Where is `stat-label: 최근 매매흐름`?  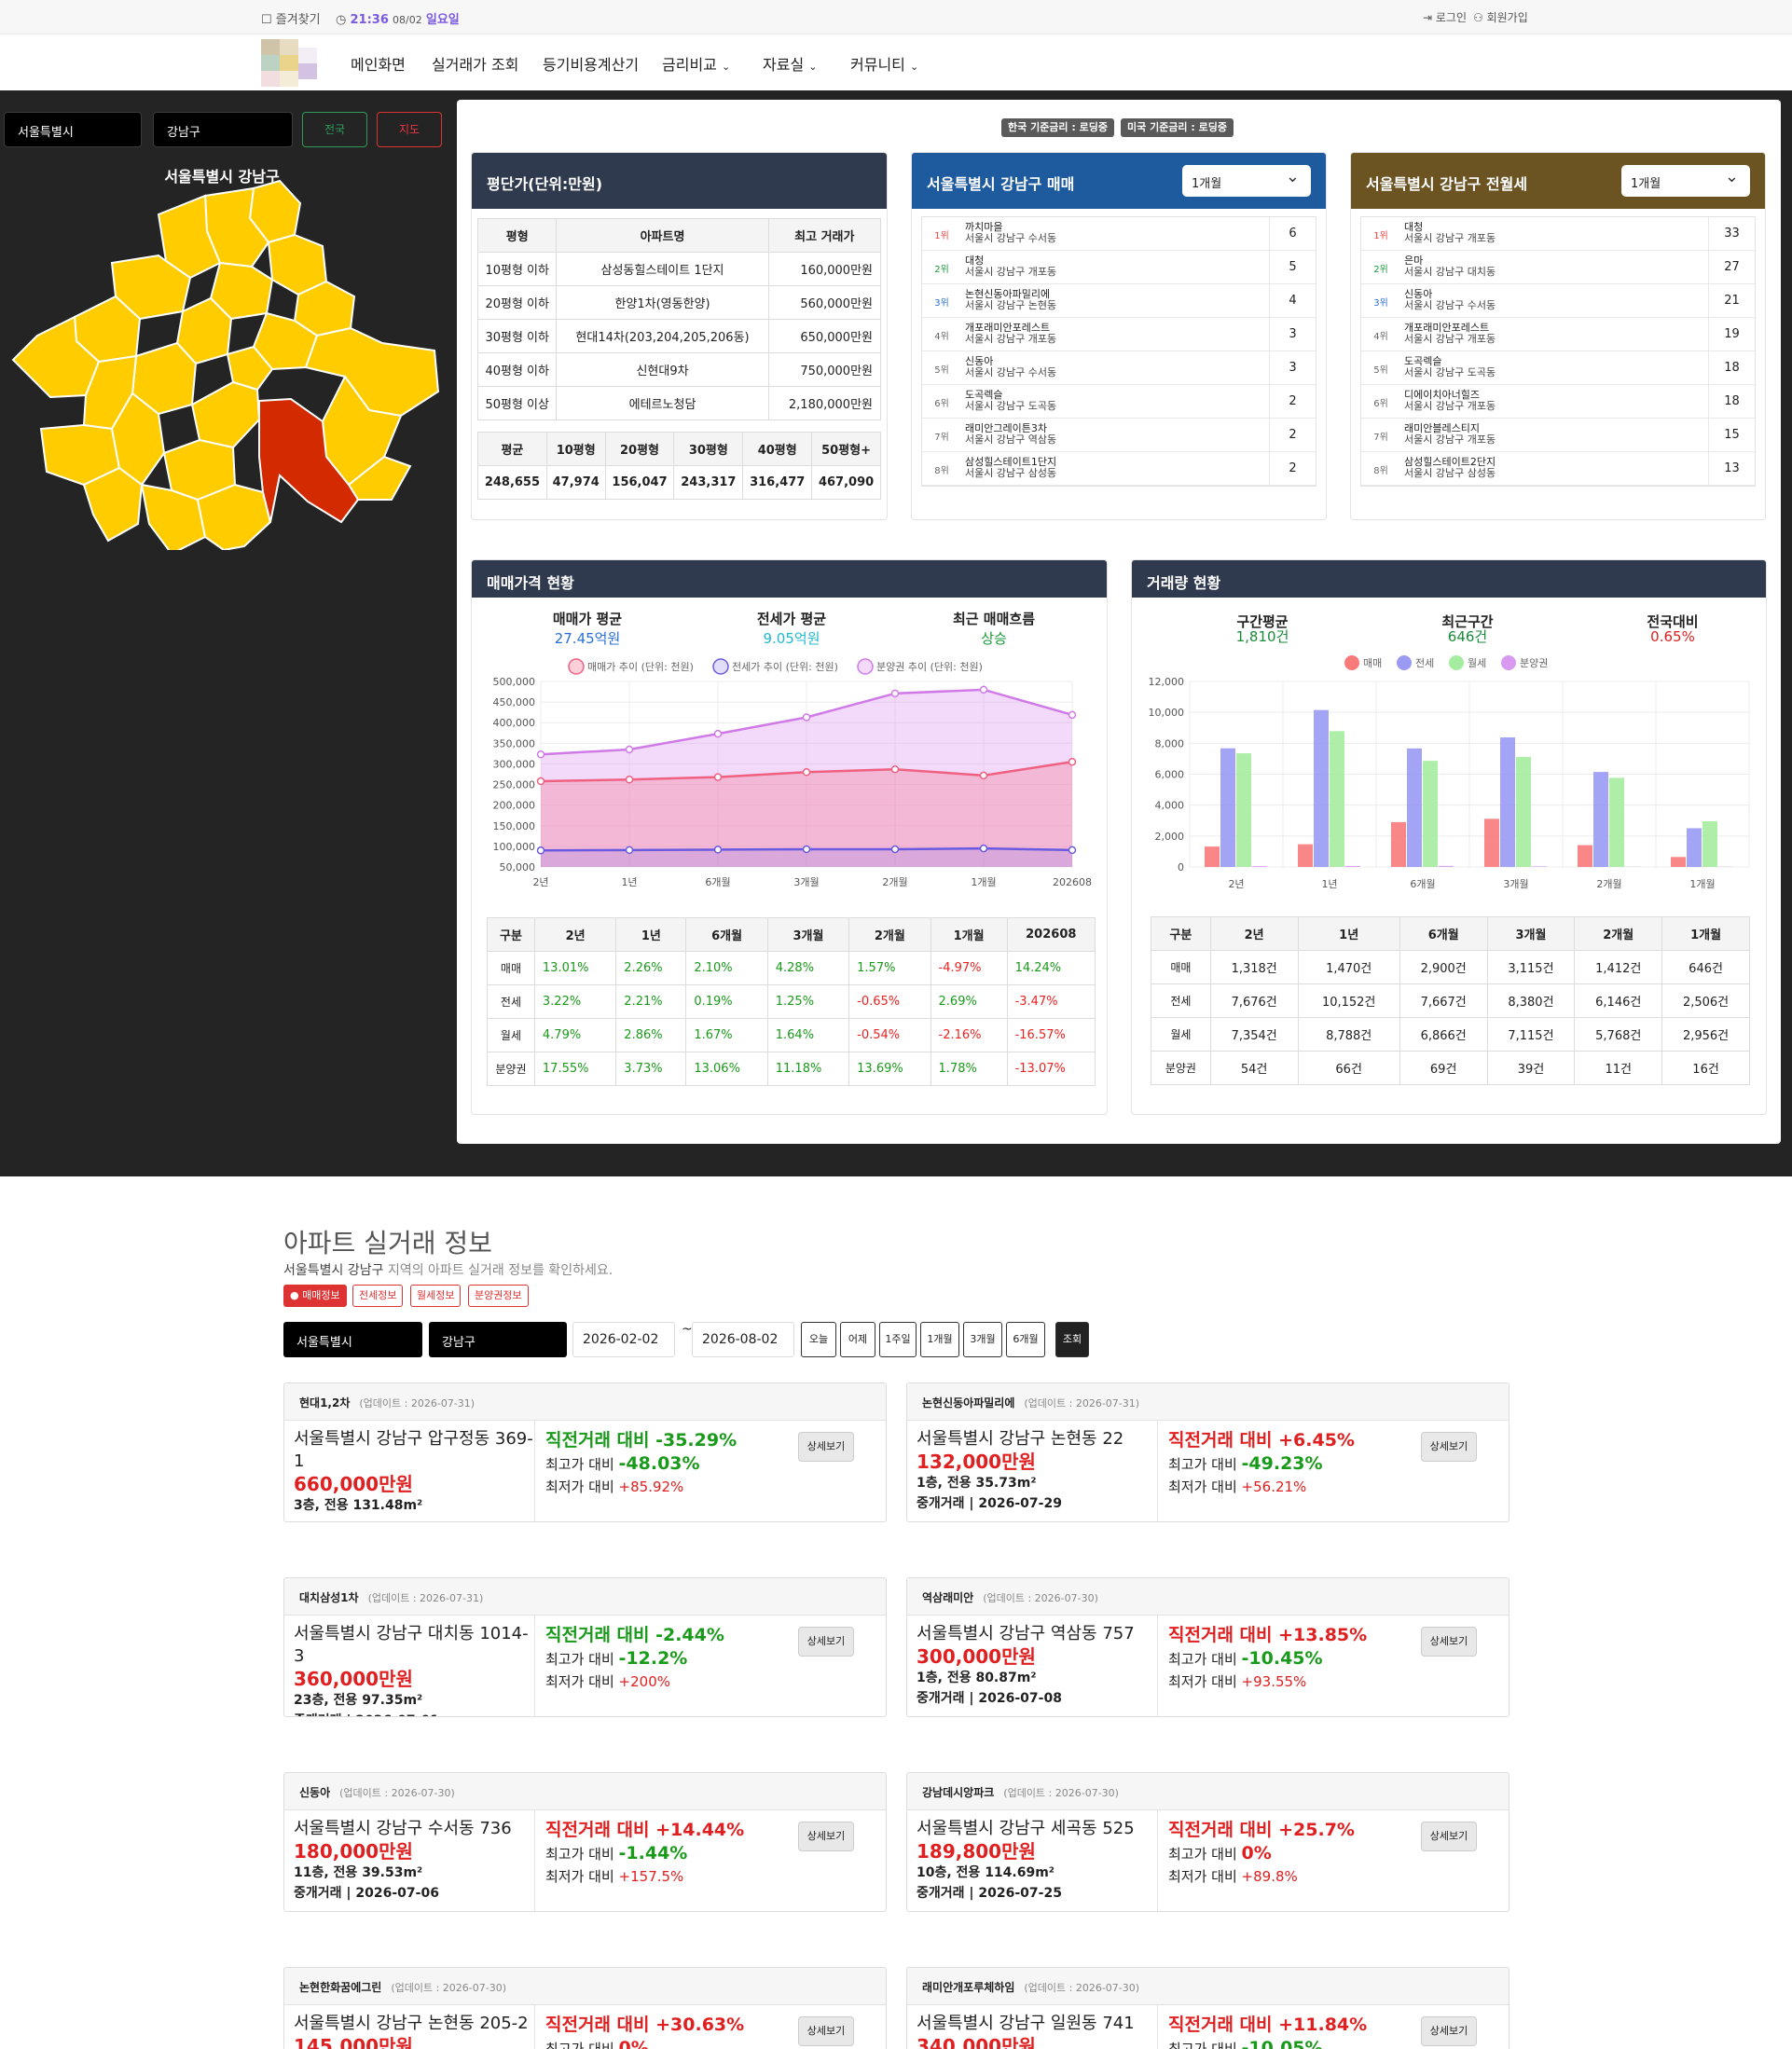
stat-label: 최근 매매흐름 is located at coordinates (994, 619).